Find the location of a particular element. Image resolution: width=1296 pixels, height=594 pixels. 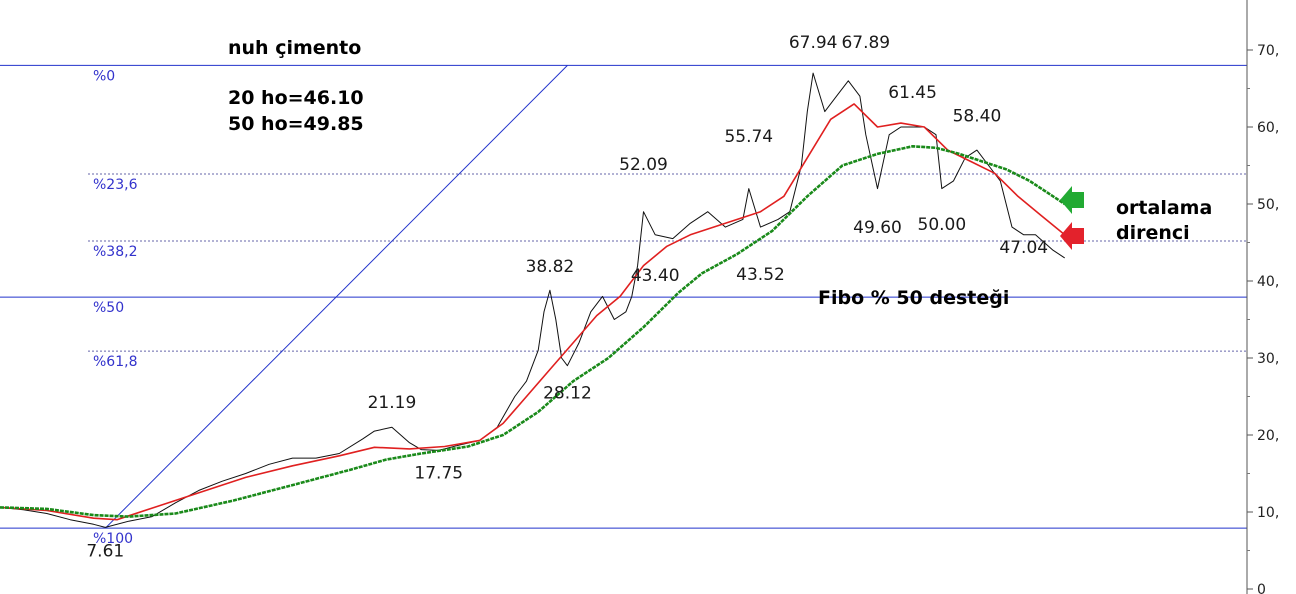

y-tick-label: 60, is located at coordinates (1268, 128).